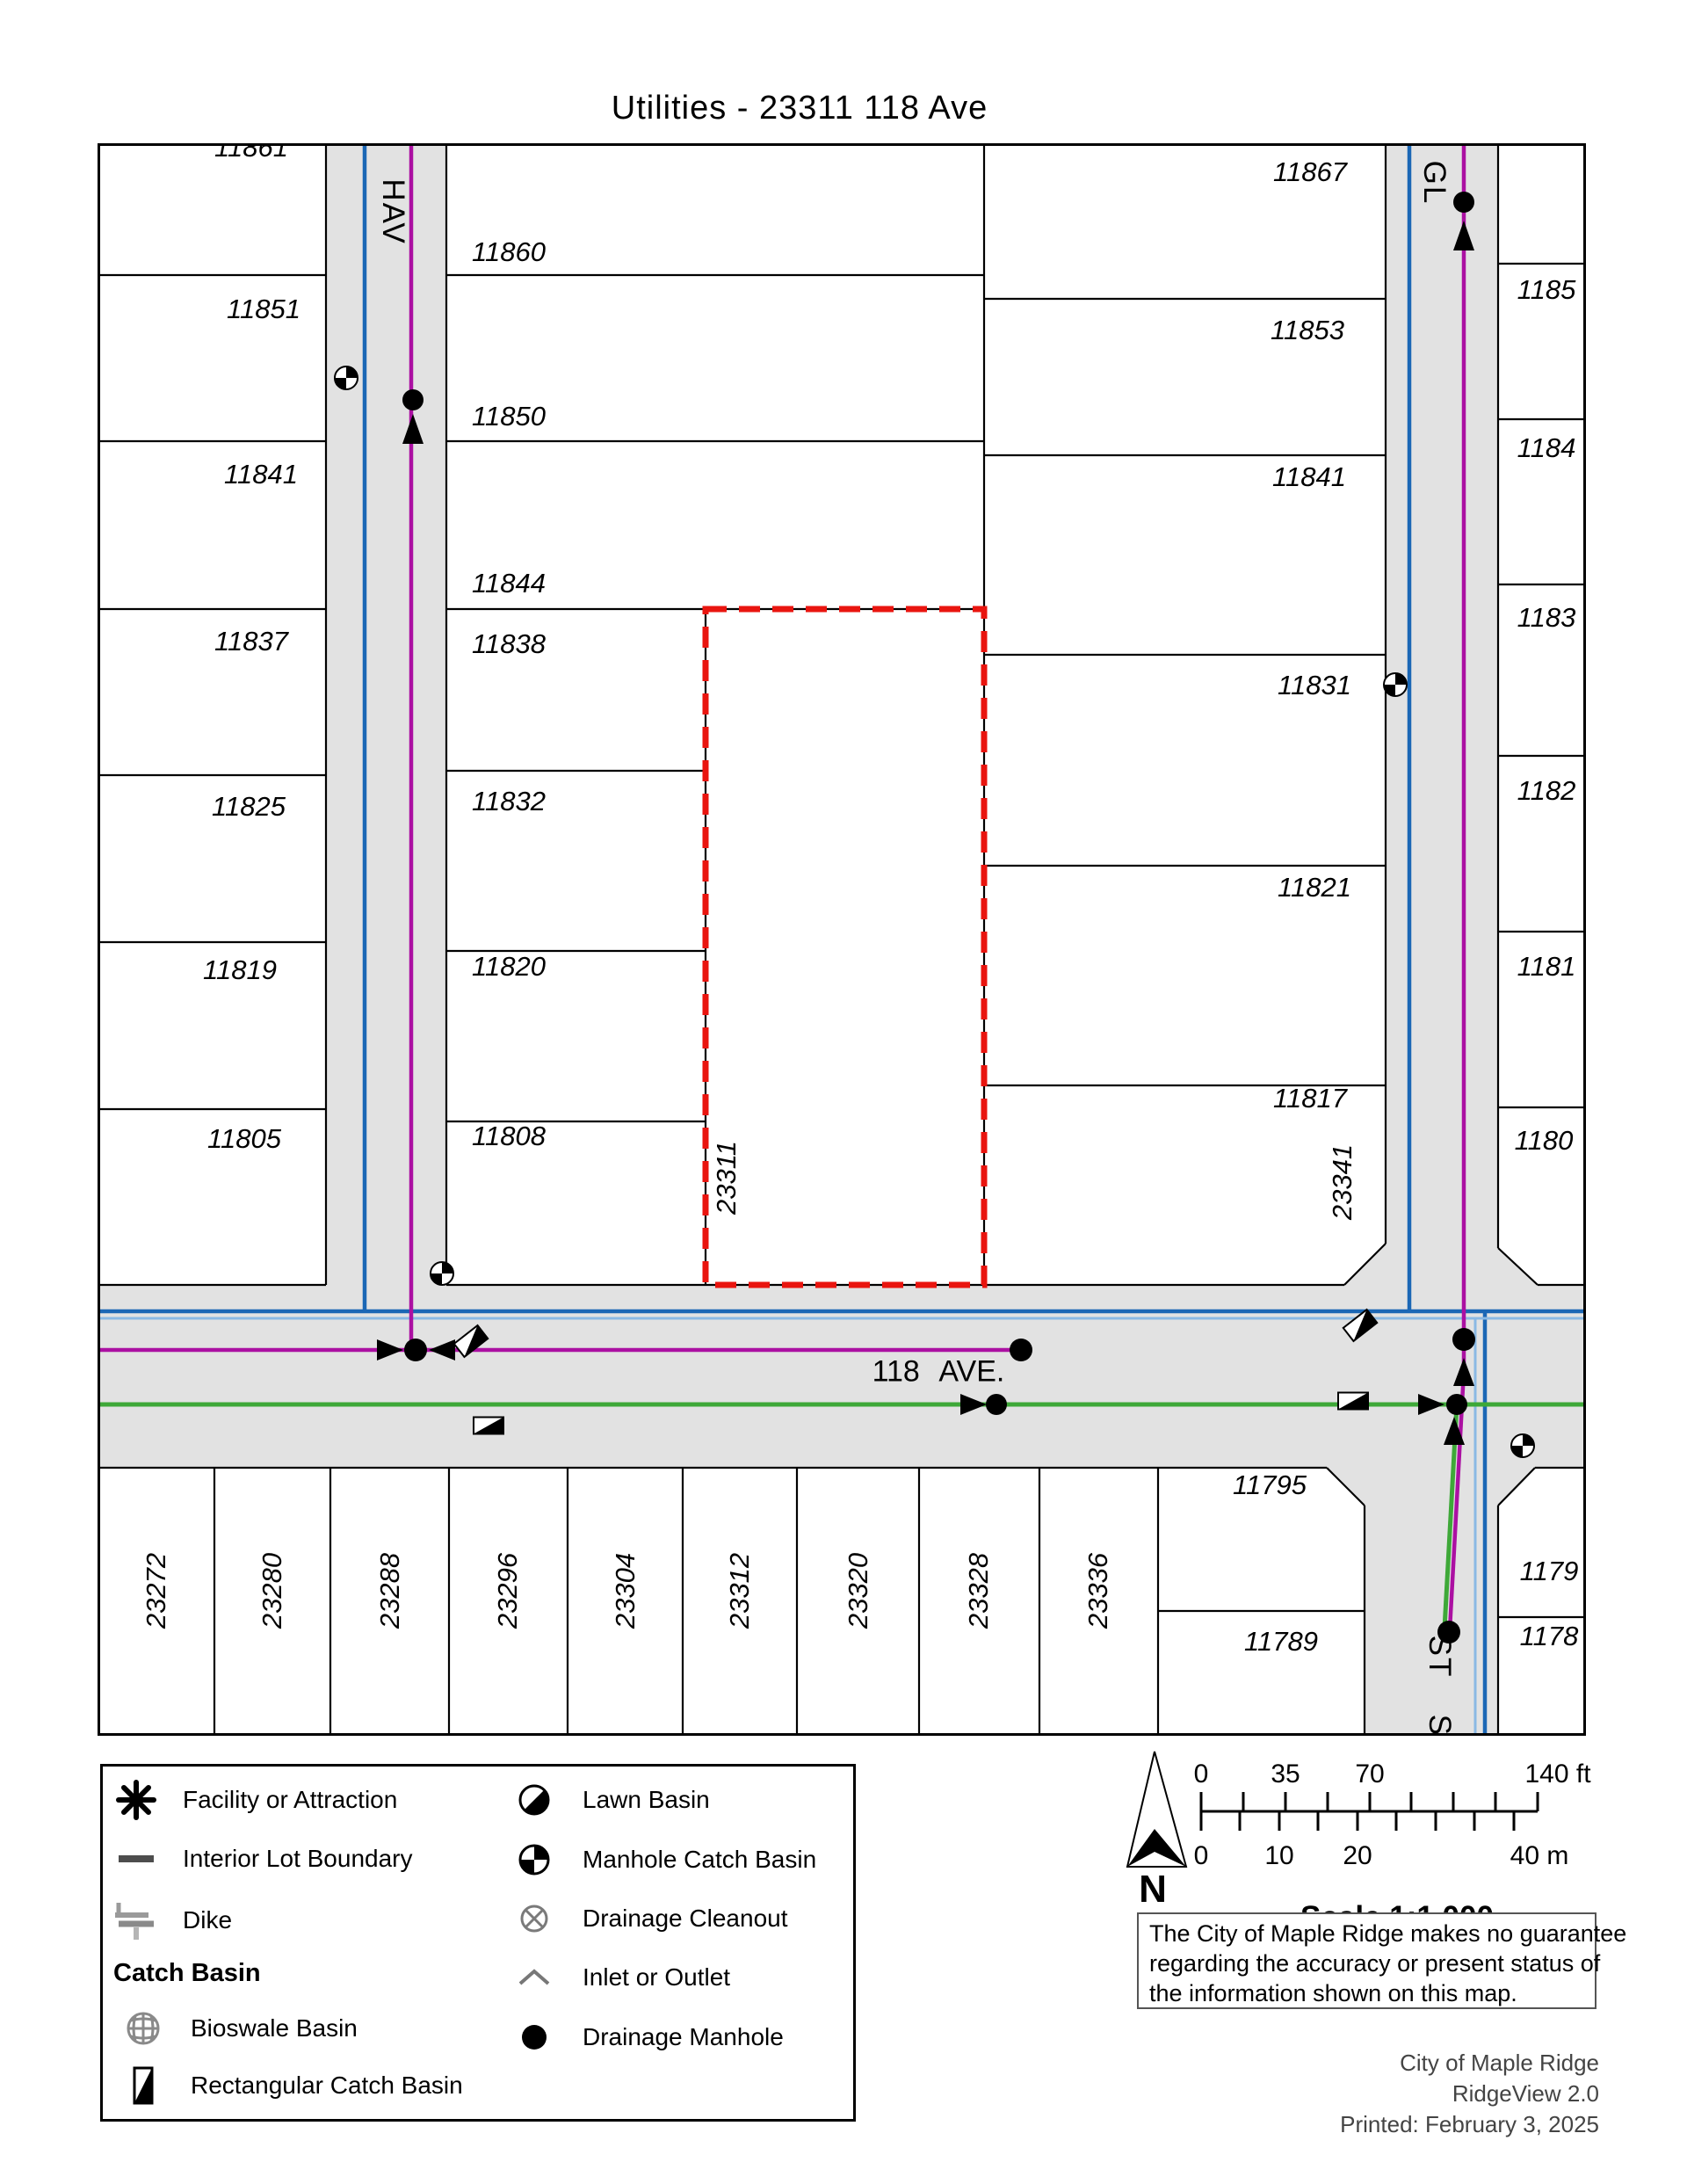  What do you see at coordinates (509, 1136) in the screenshot?
I see `parcel-label: 11808` at bounding box center [509, 1136].